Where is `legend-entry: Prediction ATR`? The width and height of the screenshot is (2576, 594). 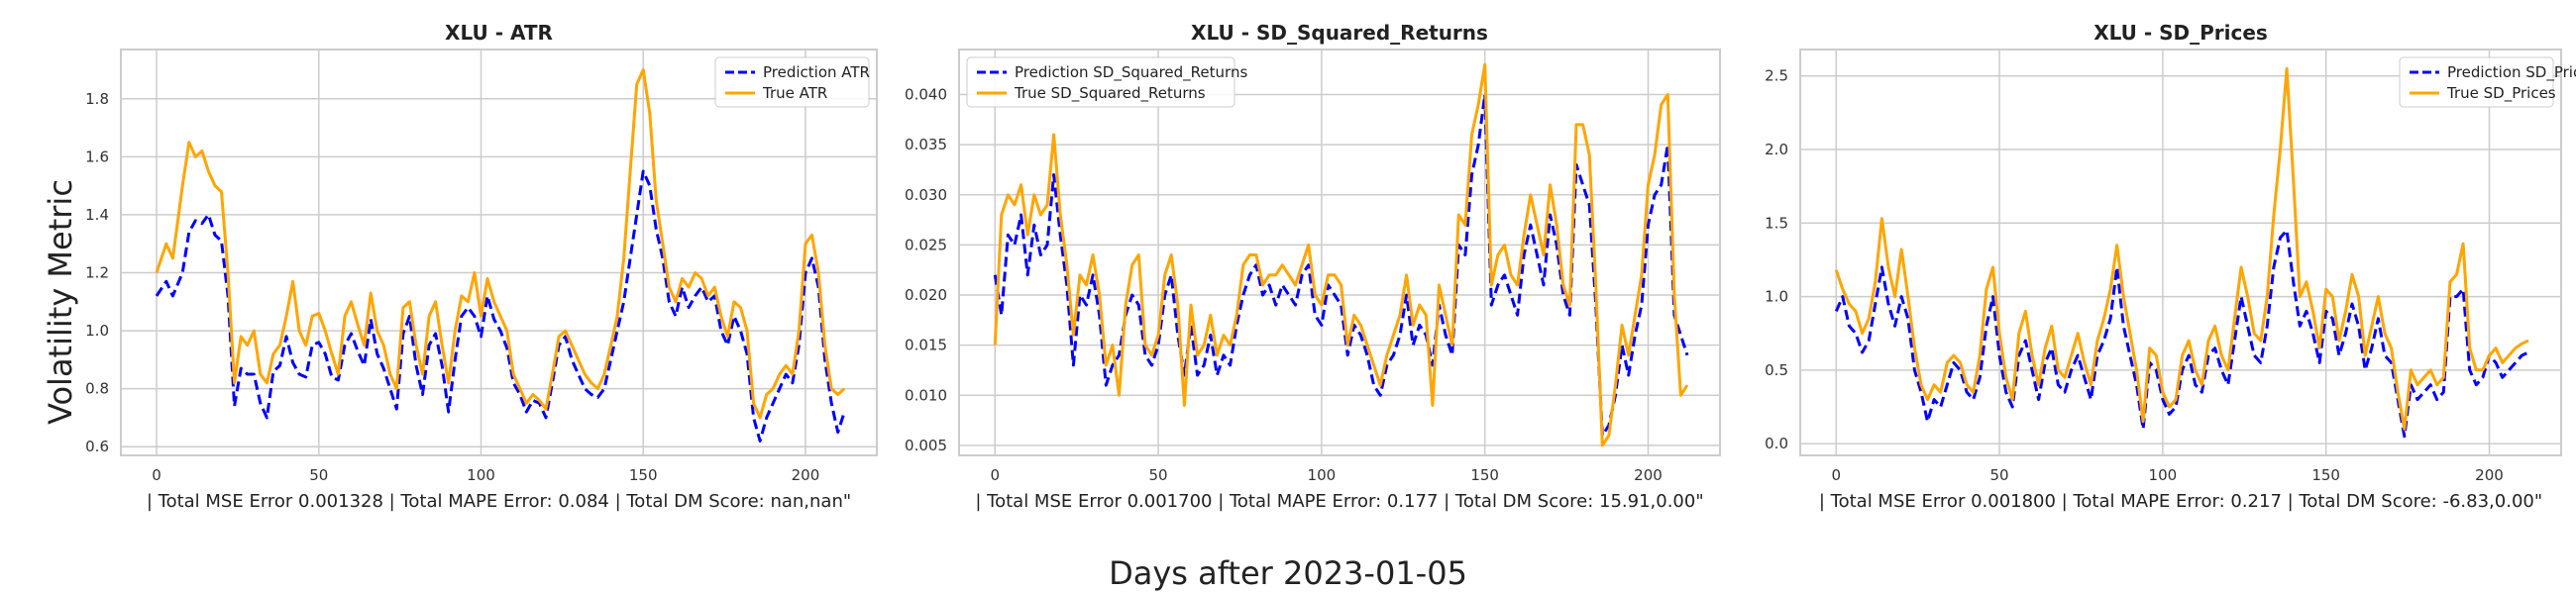
legend-entry: Prediction ATR is located at coordinates (816, 72).